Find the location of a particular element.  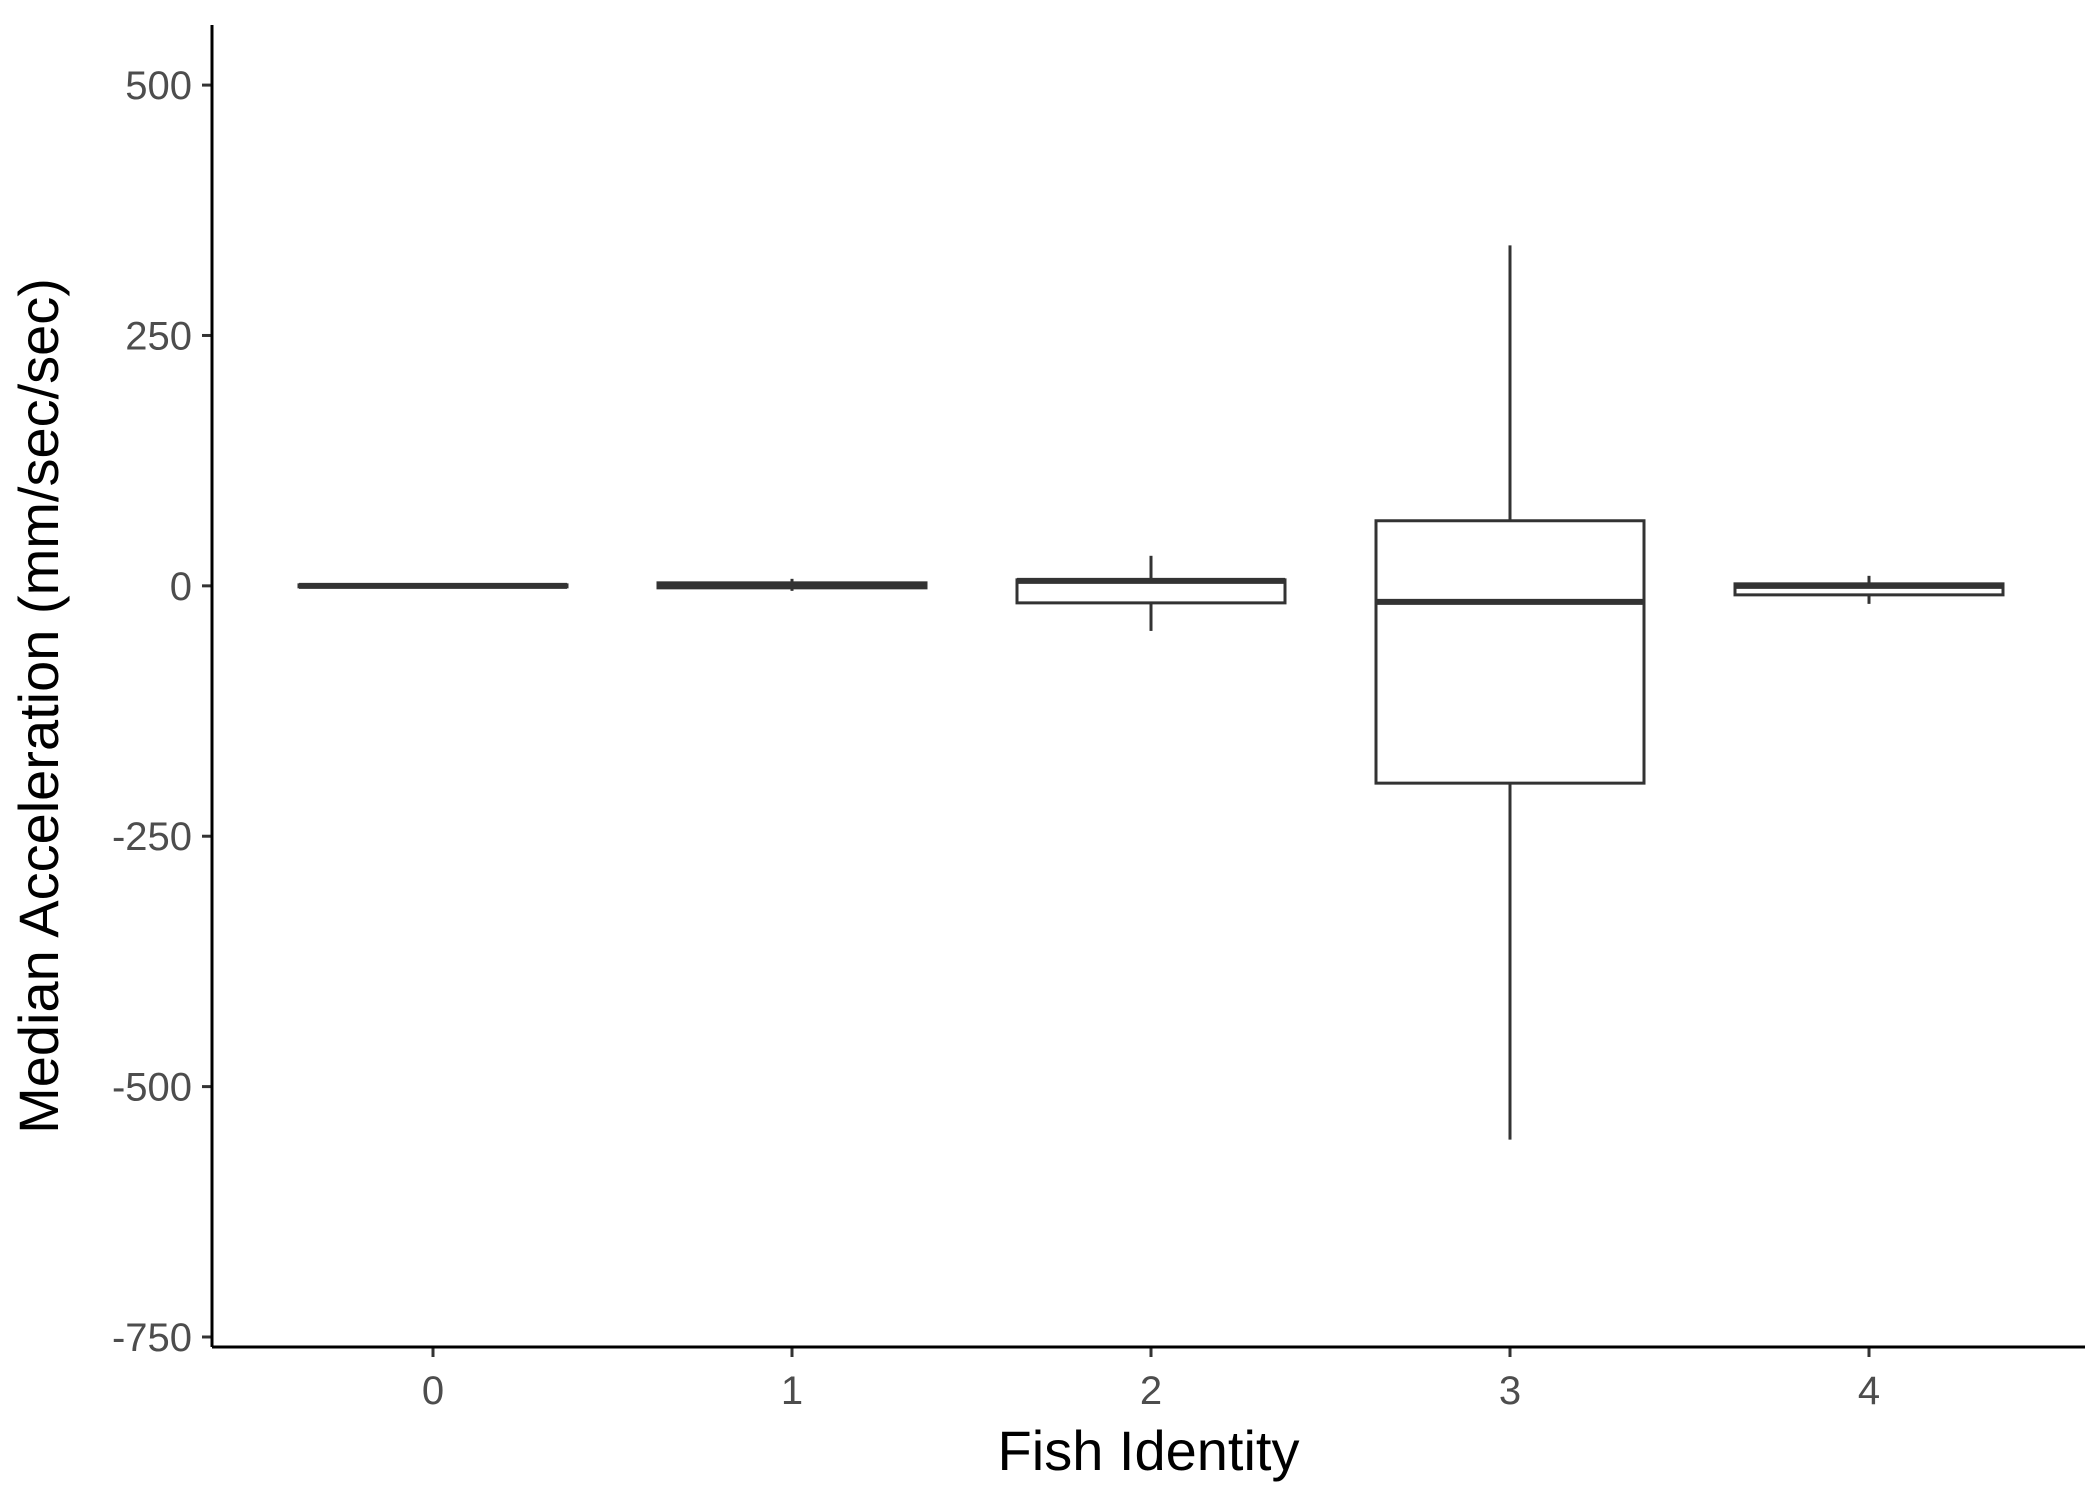

y-tick-label: -500 is located at coordinates (152, 1088).